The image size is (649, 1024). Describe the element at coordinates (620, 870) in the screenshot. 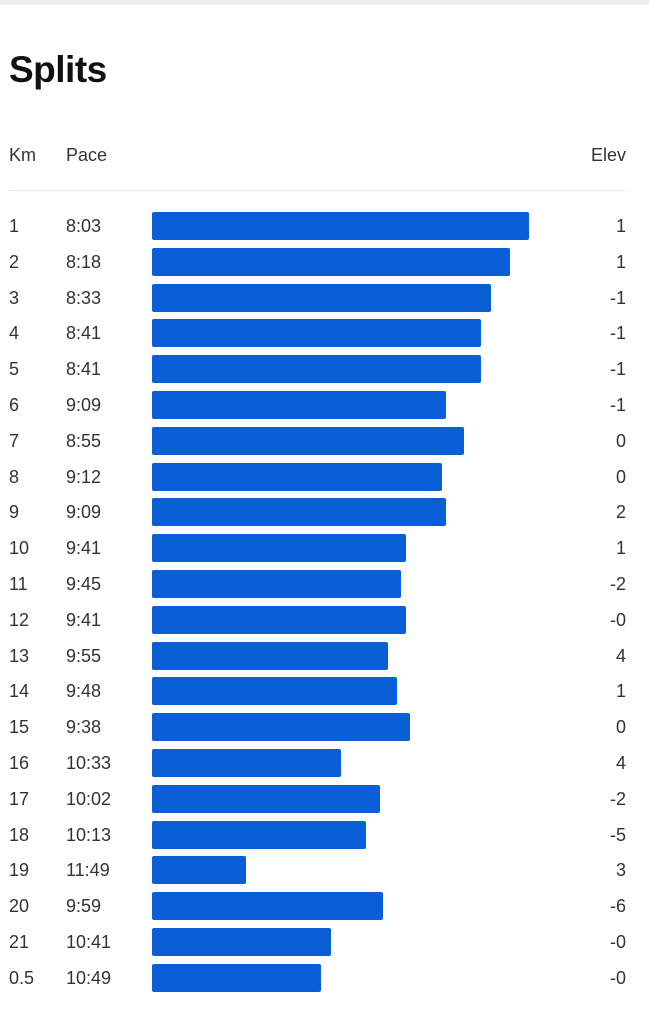

I see `split-elev: 3` at that location.